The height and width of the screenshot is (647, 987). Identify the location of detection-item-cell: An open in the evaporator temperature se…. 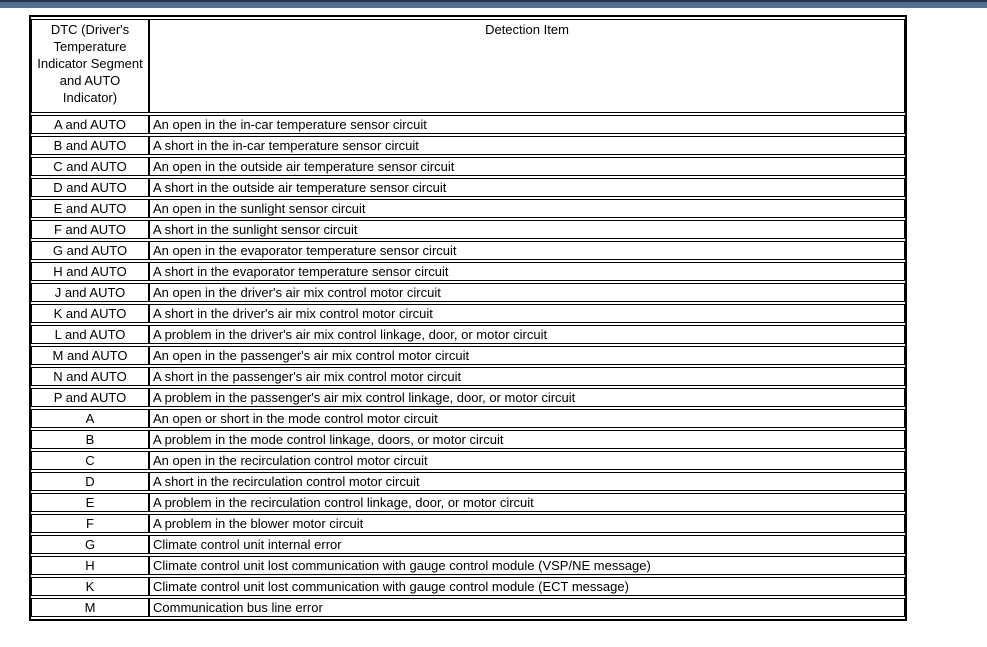
(527, 250).